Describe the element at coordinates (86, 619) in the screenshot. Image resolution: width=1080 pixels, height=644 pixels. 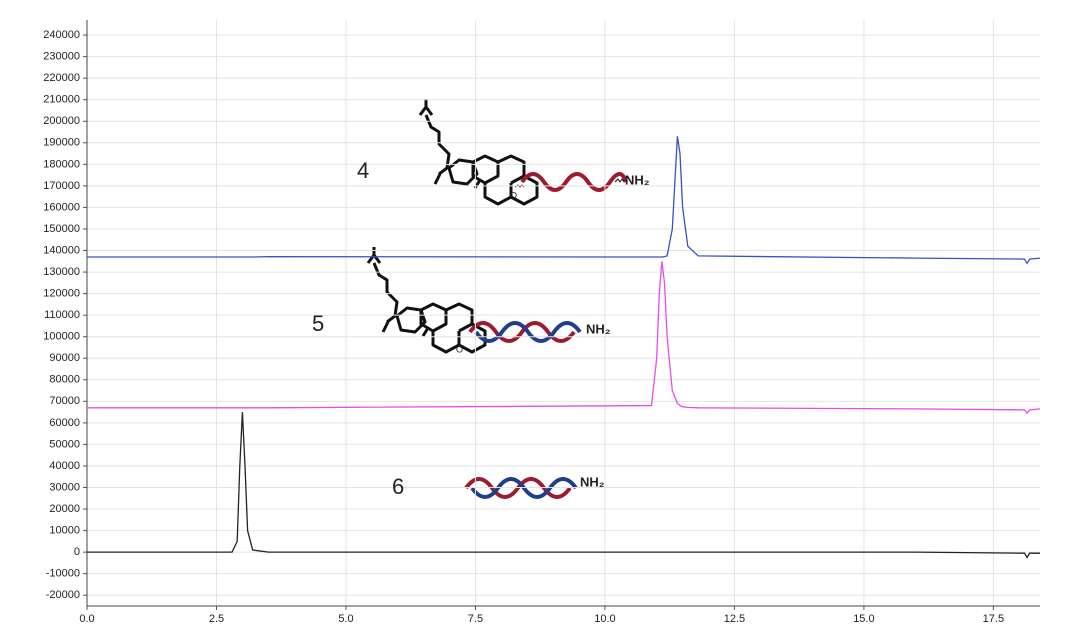
I see `x-tick-label: 0.0` at that location.